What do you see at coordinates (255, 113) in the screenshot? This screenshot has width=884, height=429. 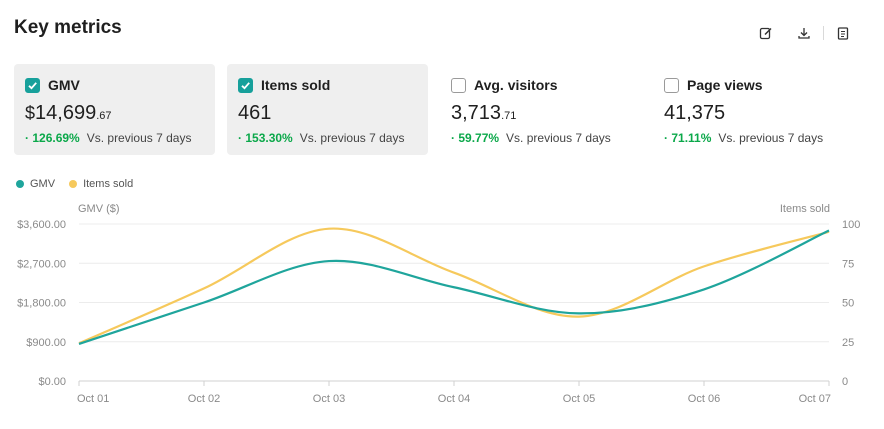 I see `metric-value: 461` at bounding box center [255, 113].